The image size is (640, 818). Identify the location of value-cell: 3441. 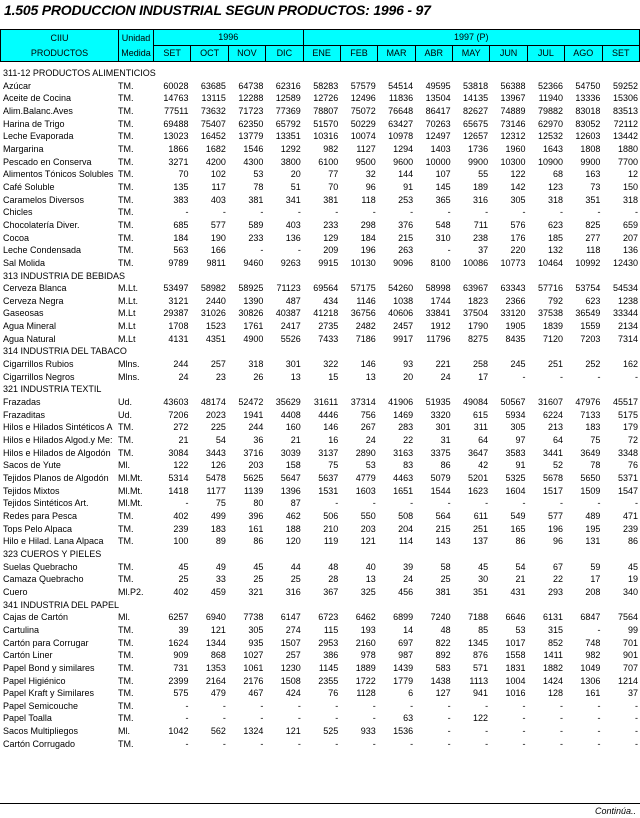
(552, 452).